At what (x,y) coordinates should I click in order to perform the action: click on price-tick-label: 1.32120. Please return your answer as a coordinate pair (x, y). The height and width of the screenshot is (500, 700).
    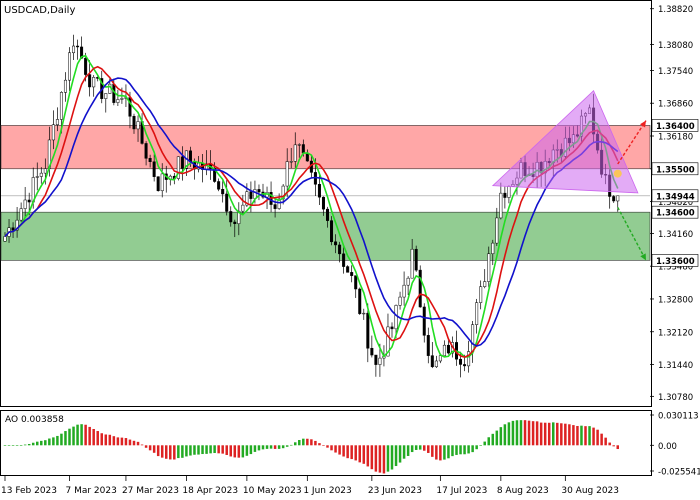
    Looking at the image, I should click on (675, 333).